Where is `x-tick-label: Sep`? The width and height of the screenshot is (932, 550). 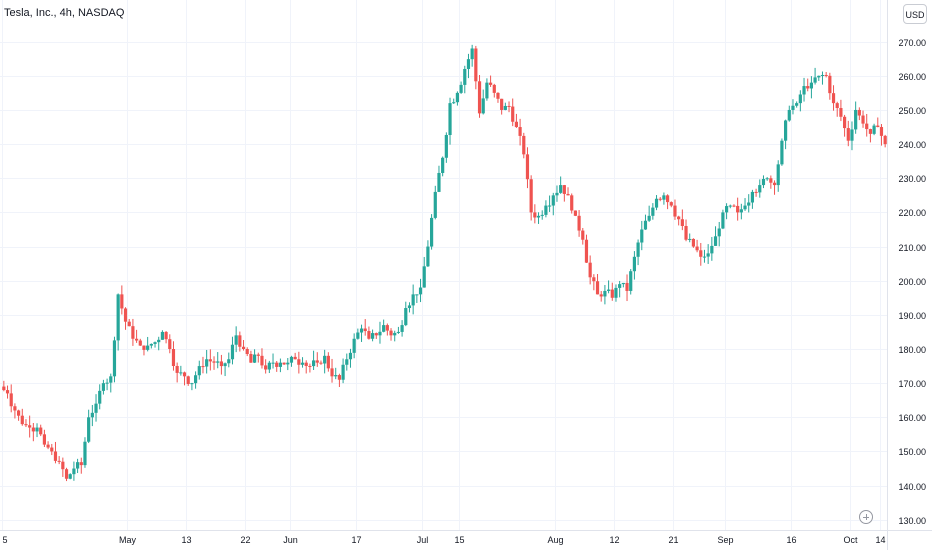 x-tick-label: Sep is located at coordinates (725, 540).